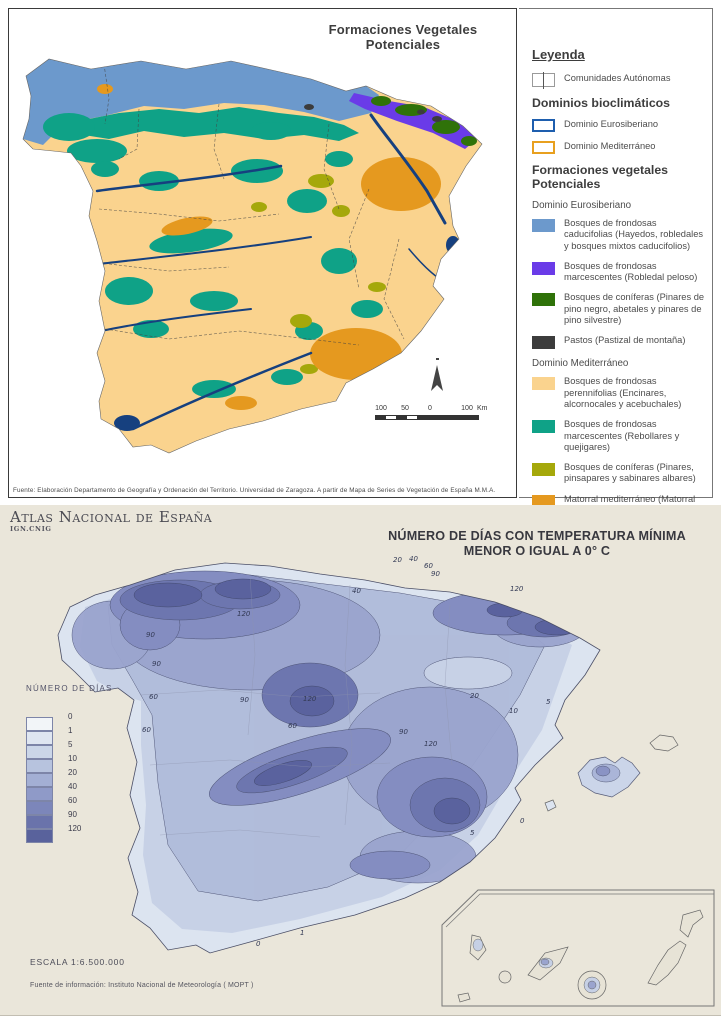  What do you see at coordinates (578, 948) in the screenshot?
I see `canary-inset` at bounding box center [578, 948].